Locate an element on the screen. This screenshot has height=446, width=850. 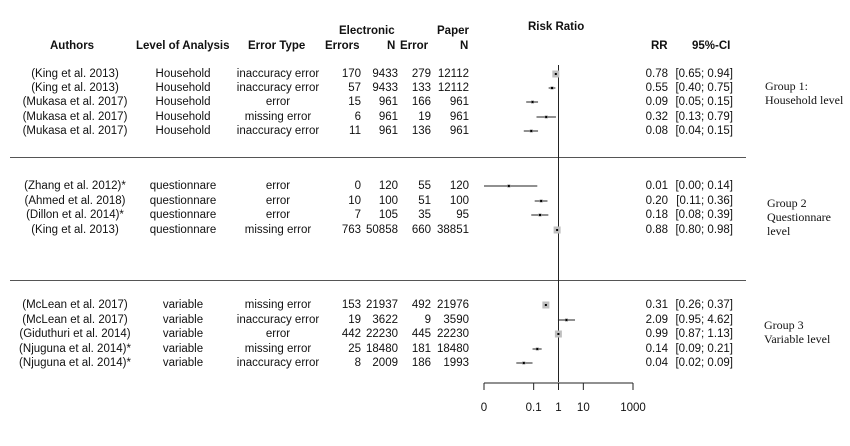
cell-ci: [0.26; 0.37] is located at coordinates (704, 305).